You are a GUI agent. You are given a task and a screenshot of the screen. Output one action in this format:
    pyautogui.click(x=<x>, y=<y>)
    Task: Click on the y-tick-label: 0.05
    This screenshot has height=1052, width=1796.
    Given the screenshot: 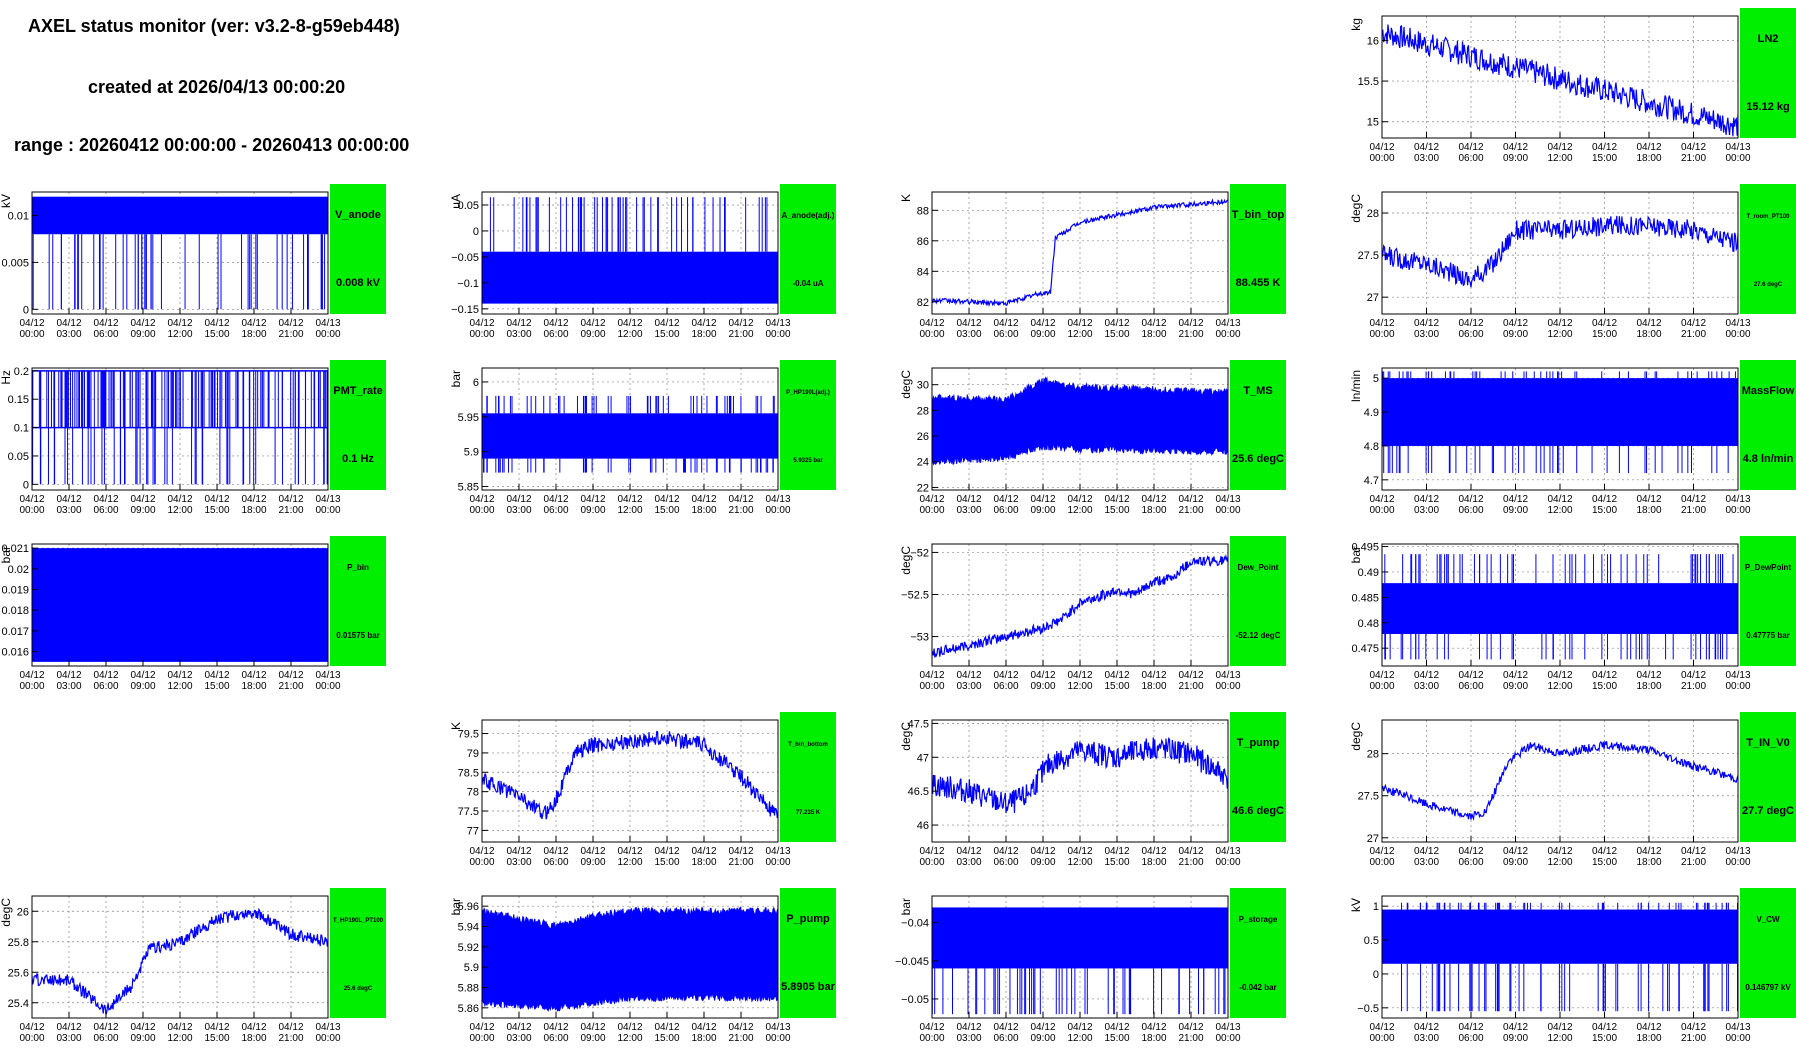 What is the action you would take?
    pyautogui.click(x=468, y=206)
    